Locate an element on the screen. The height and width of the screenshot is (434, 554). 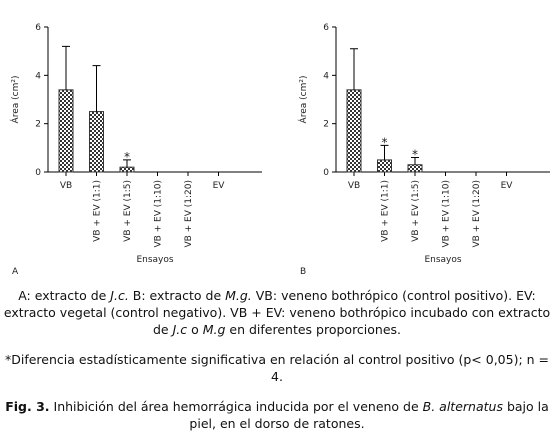
caption-text: M.g is located at coordinates (214, 329).